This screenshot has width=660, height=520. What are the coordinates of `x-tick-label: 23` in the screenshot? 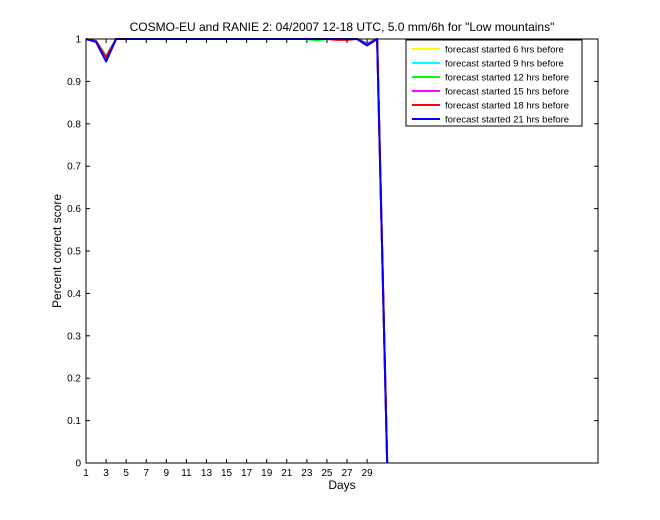 It's located at (307, 473).